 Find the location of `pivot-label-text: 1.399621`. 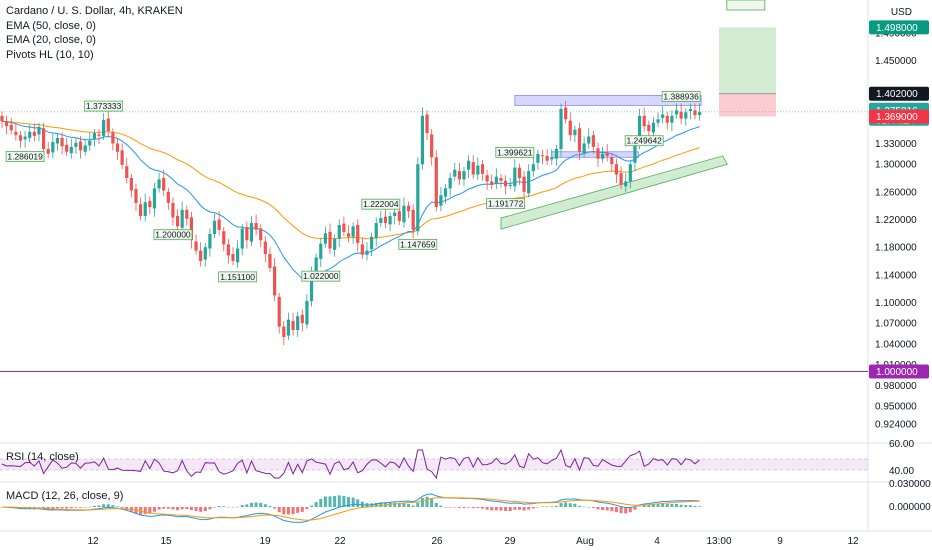

pivot-label-text: 1.399621 is located at coordinates (515, 152).